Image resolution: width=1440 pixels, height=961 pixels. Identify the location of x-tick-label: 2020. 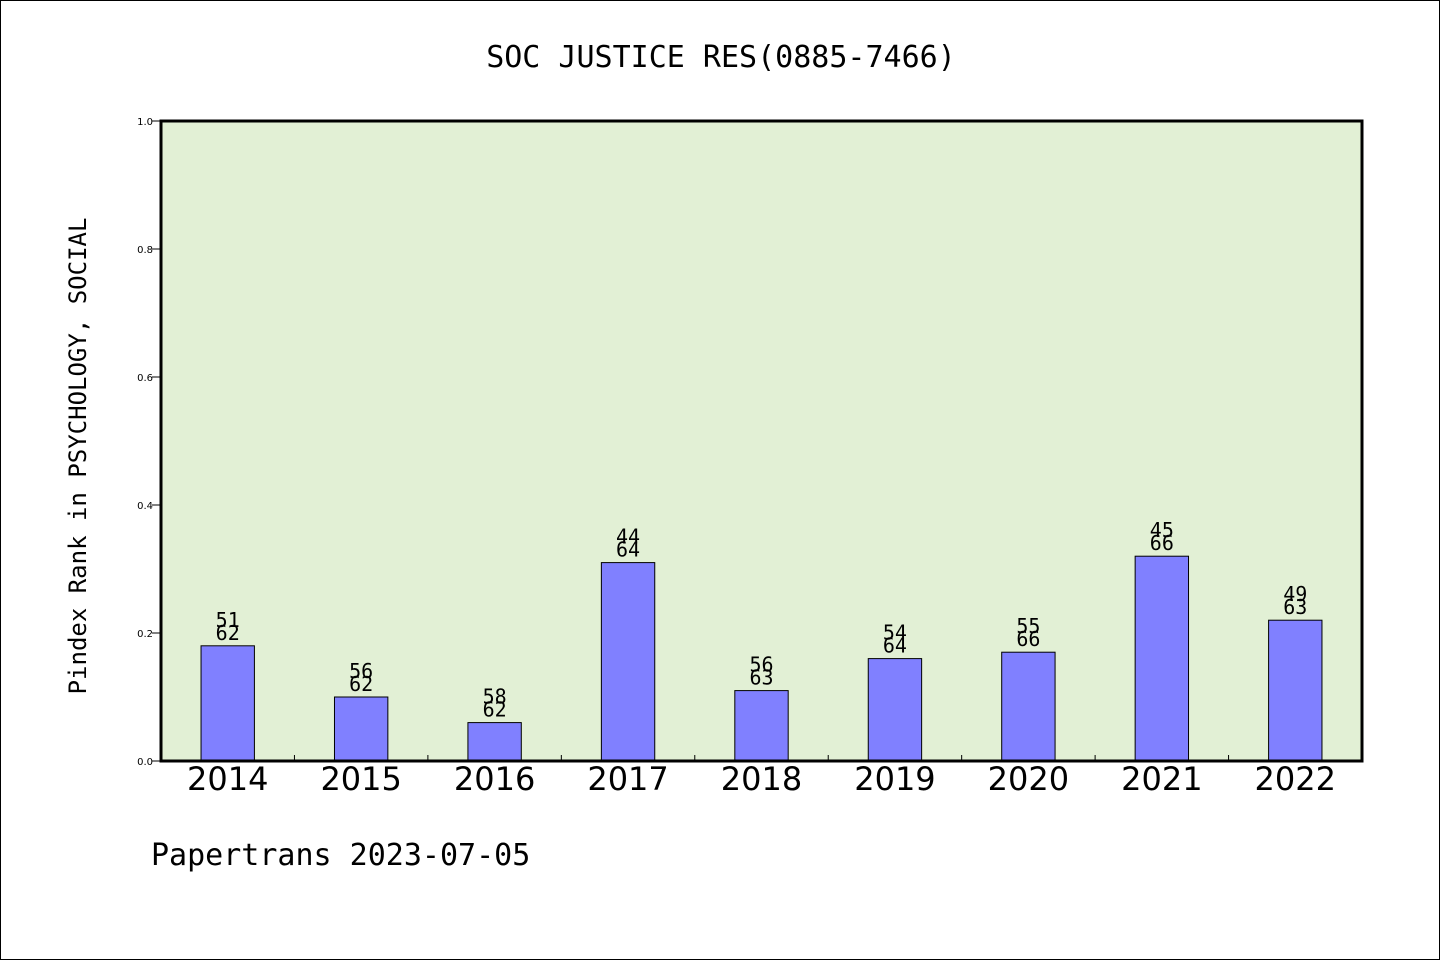
(1028, 779).